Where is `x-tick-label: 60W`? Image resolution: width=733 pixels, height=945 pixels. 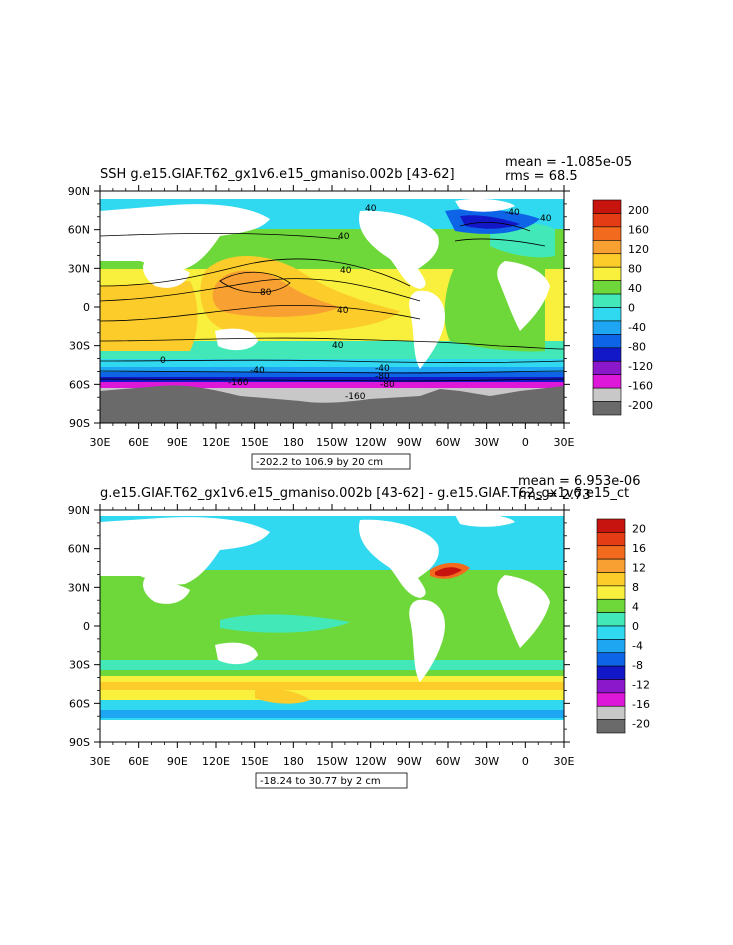 x-tick-label: 60W is located at coordinates (448, 442).